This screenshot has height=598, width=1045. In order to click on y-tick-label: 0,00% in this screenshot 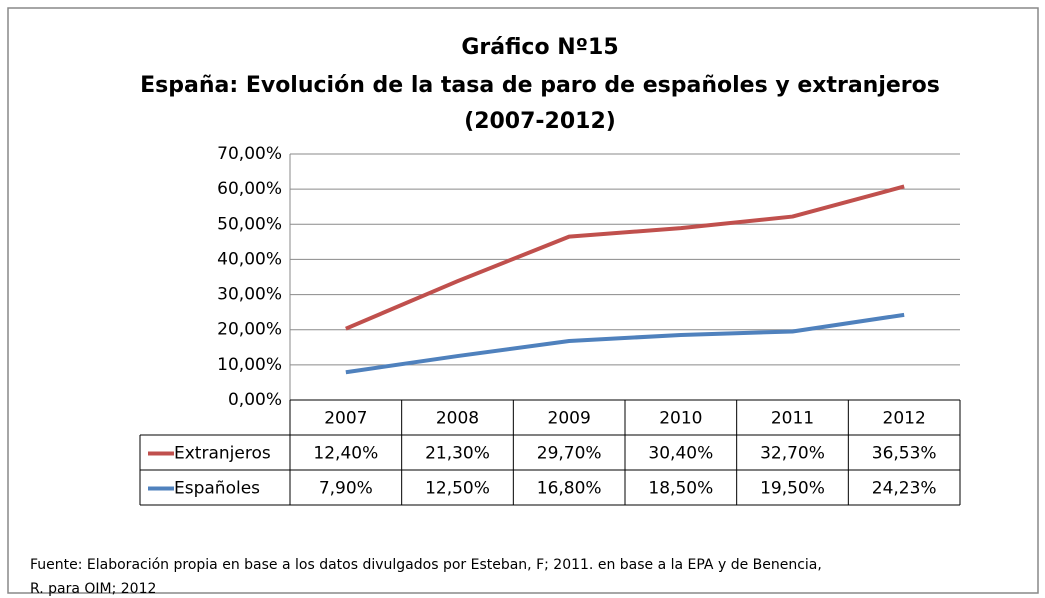, I will do `click(255, 400)`.